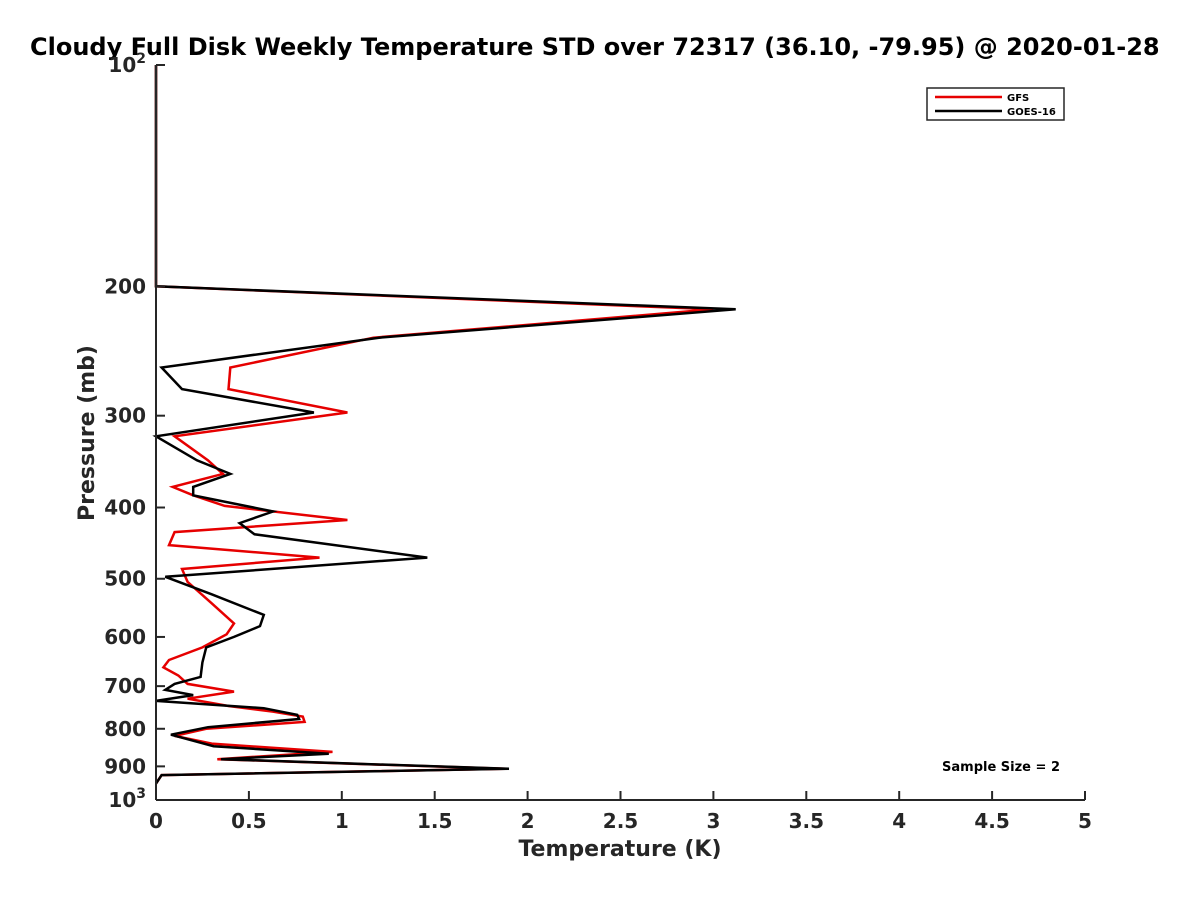  What do you see at coordinates (619, 849) in the screenshot?
I see `x-axis-title: Temperature (K)` at bounding box center [619, 849].